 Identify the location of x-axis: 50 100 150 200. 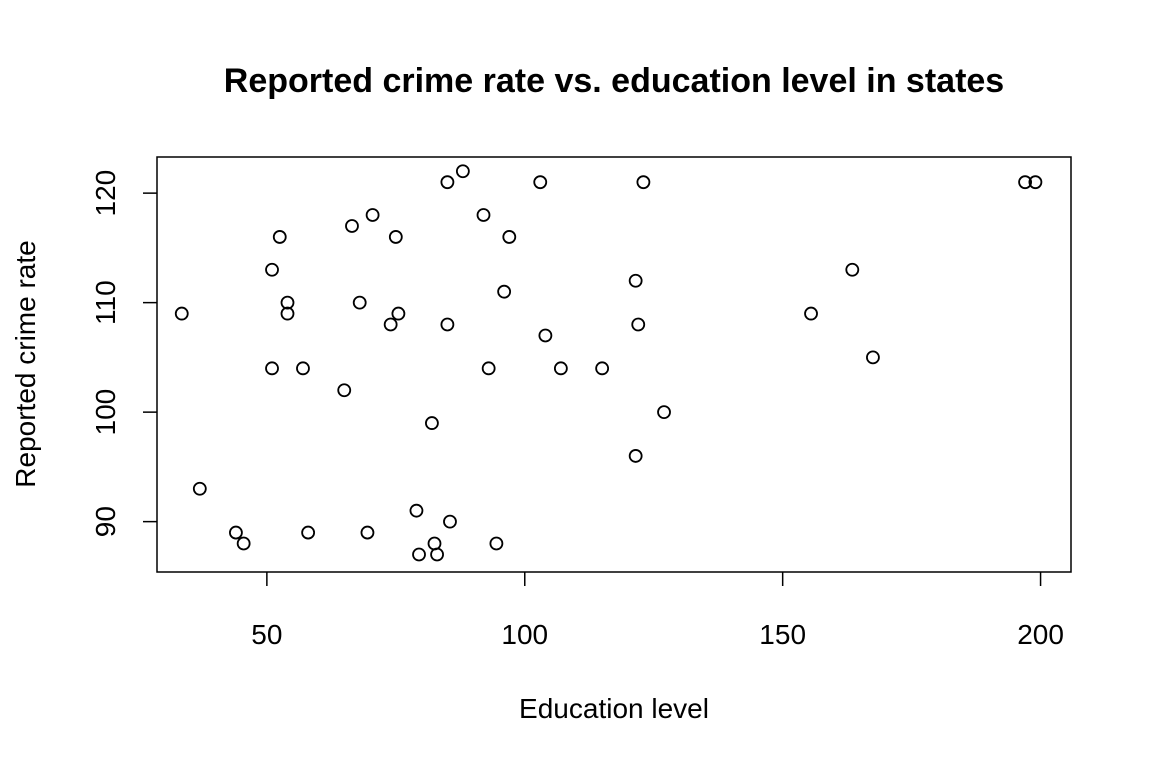
(657, 611).